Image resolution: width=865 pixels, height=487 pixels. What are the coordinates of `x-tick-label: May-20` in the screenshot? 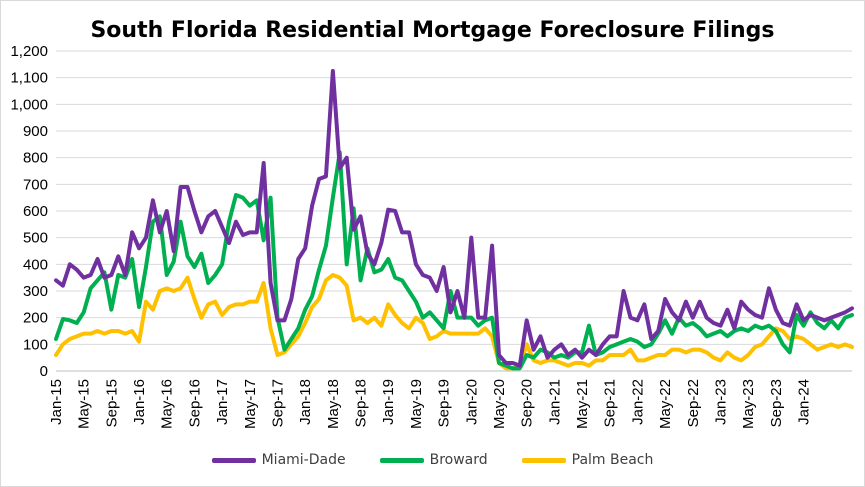 It's located at (499, 404).